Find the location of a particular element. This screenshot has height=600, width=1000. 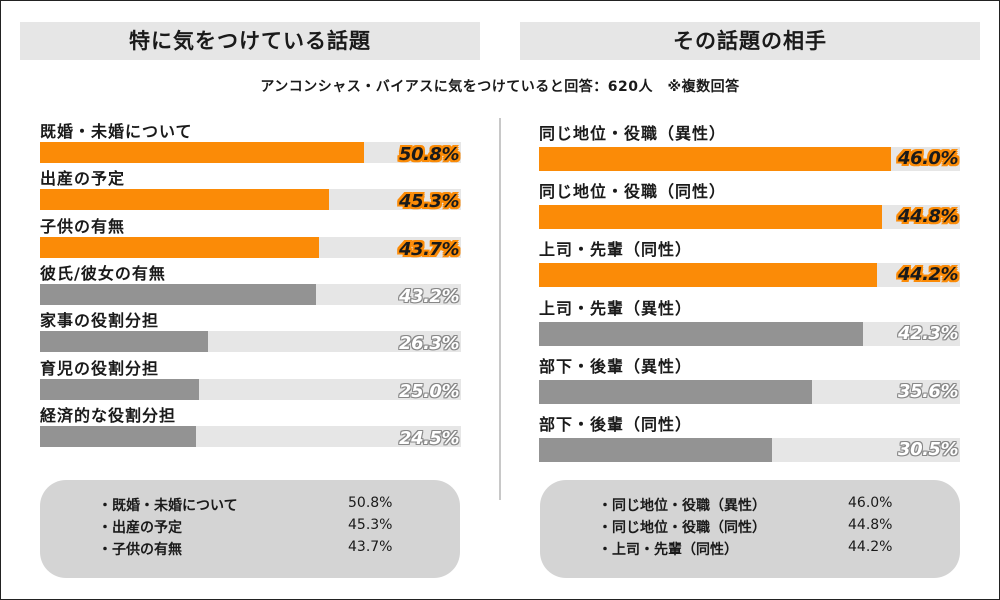

bar-row: 既婚・未婚について 50.8% is located at coordinates (250, 148).